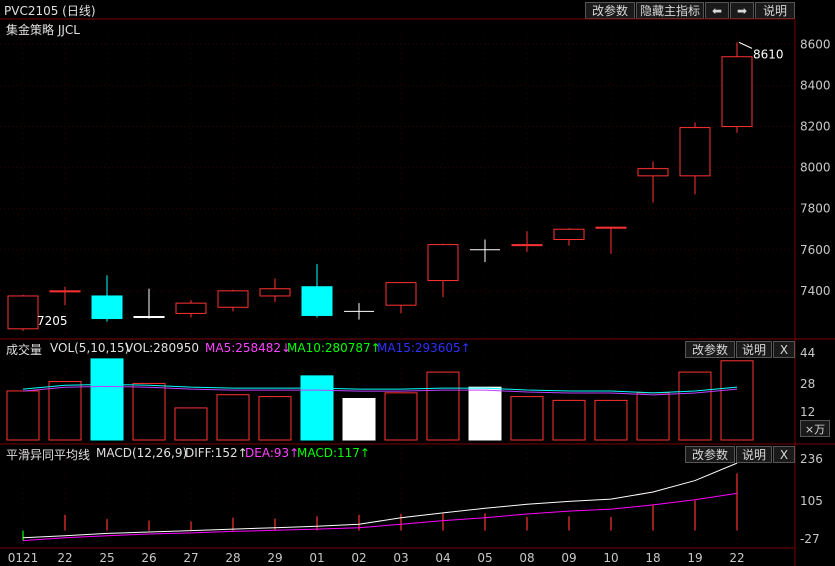  What do you see at coordinates (815, 85) in the screenshot?
I see `price-tick-label: 8400` at bounding box center [815, 85].